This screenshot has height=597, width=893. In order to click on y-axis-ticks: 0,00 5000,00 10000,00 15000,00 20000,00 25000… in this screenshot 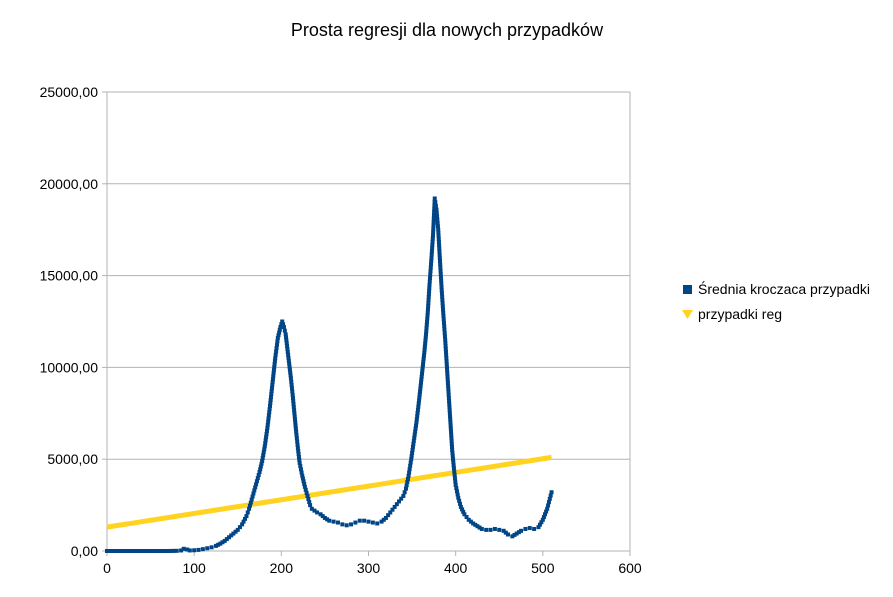, I will do `click(69, 321)`.